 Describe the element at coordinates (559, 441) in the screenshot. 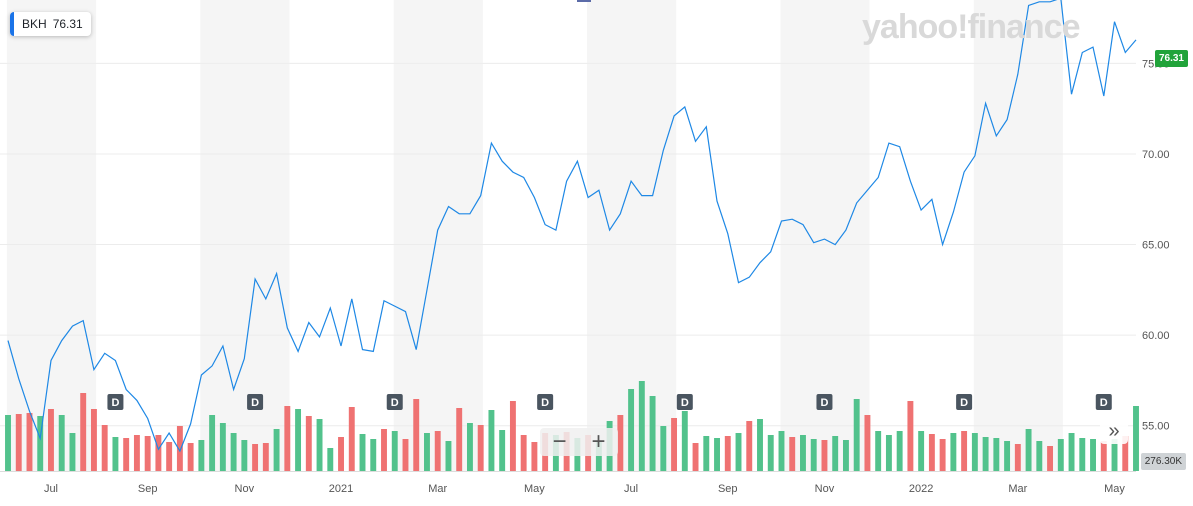

I see `zoom-out-button: −` at that location.